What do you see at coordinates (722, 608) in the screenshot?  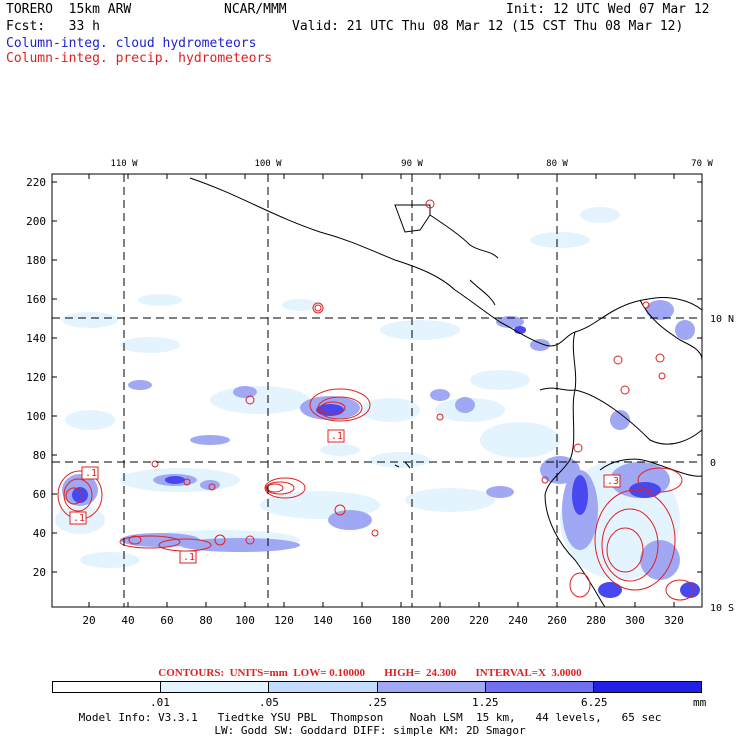 I see `lat-label-10s: 10 S` at bounding box center [722, 608].